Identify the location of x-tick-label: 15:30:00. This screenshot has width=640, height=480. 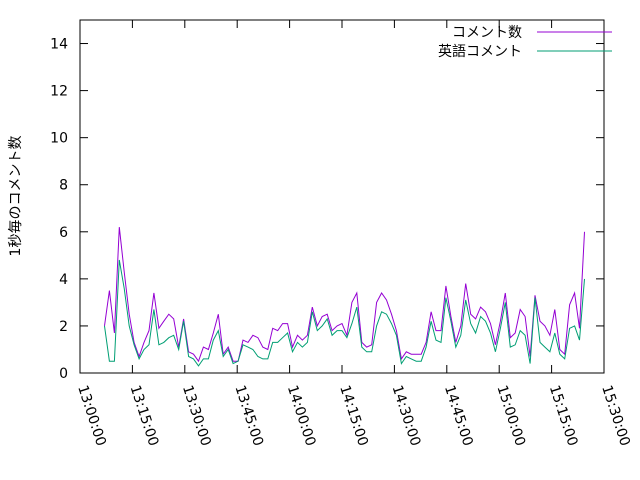
(615, 415).